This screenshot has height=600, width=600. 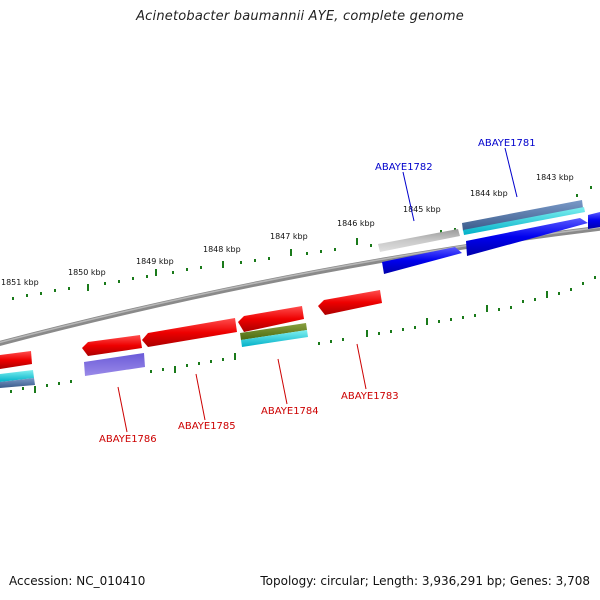 What do you see at coordinates (527, 237) in the screenshot?
I see `gene-arrow-abaye1781` at bounding box center [527, 237].